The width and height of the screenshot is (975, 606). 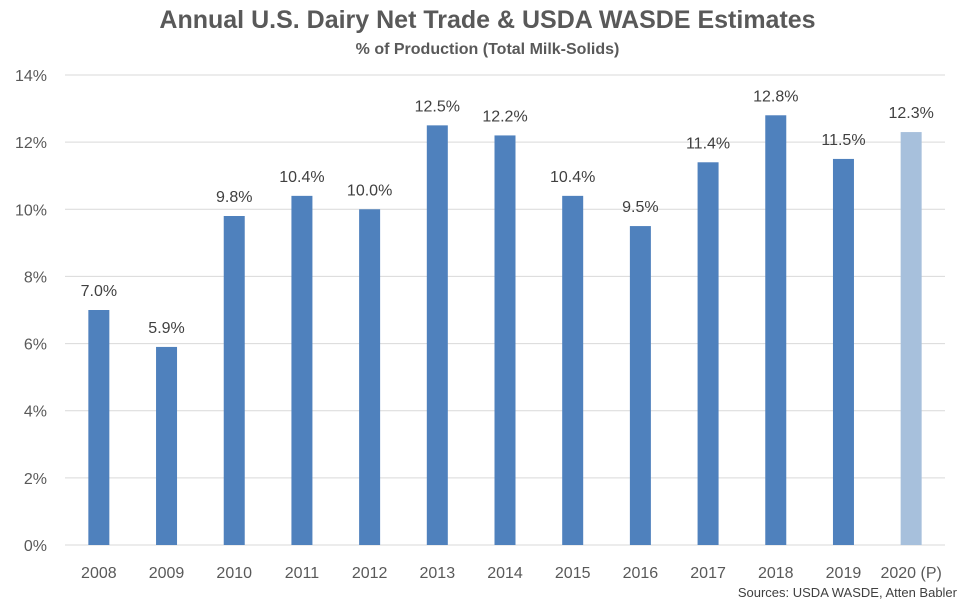 What do you see at coordinates (573, 573) in the screenshot?
I see `x-tick-label: 2015` at bounding box center [573, 573].